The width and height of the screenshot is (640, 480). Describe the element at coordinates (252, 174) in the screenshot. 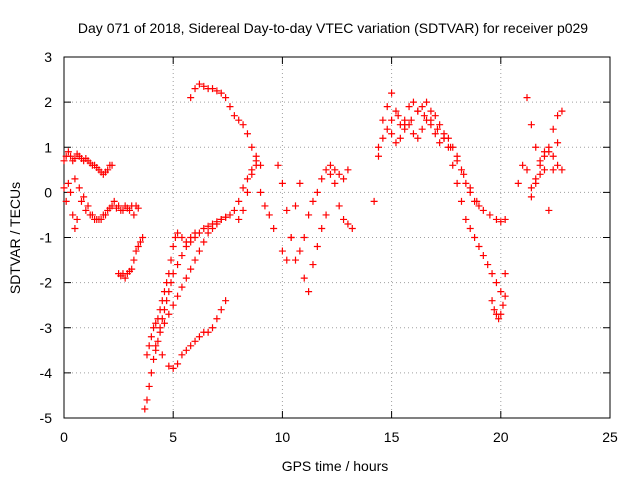

I see `data-point-arc-j` at that location.